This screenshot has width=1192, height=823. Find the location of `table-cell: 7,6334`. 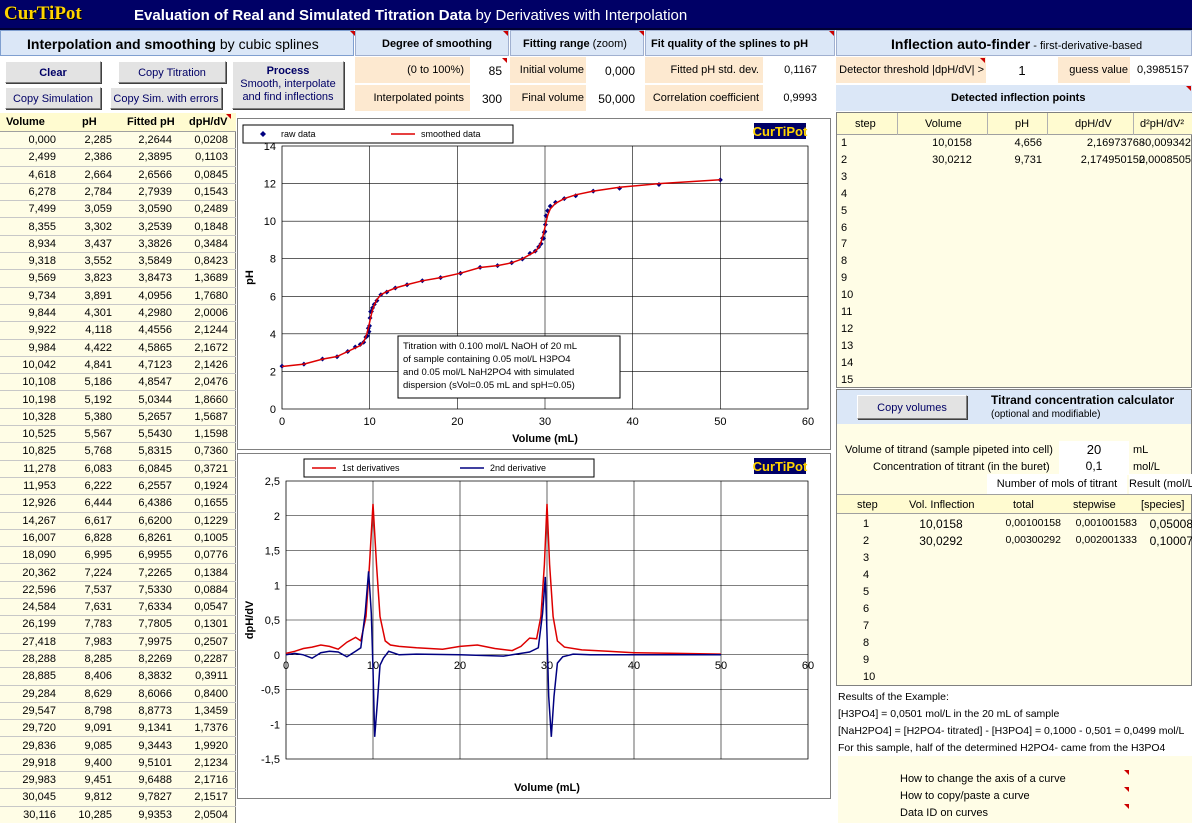

table-cell: 7,6334 is located at coordinates (155, 607).